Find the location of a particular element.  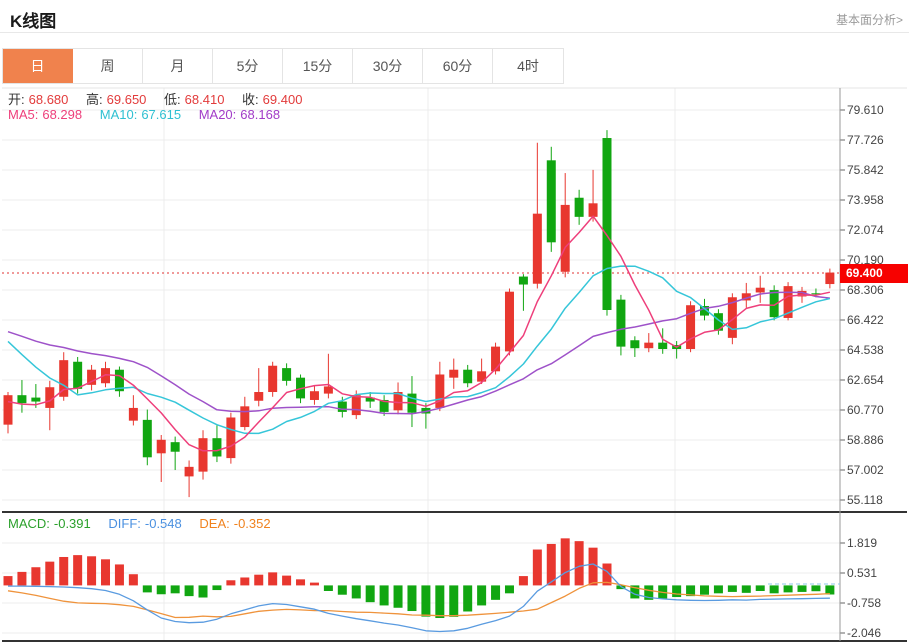

tab-60分: 60分 is located at coordinates (458, 66).